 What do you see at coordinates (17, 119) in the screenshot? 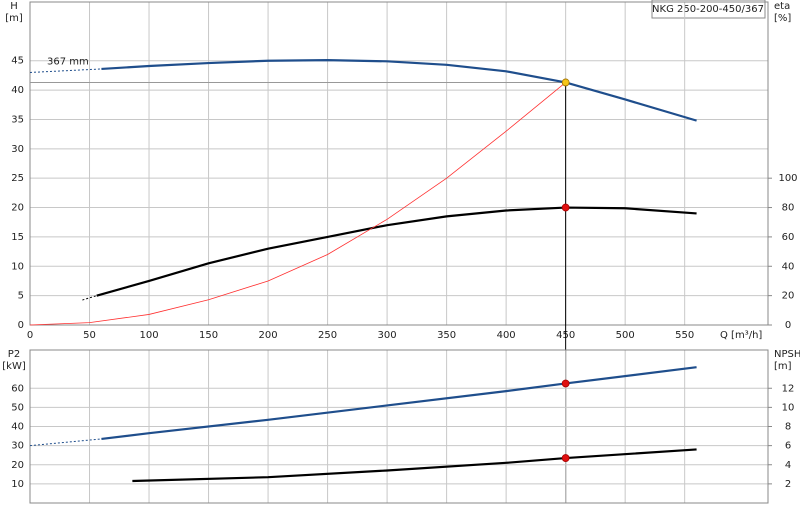
I see `y-tick-label: 35` at bounding box center [17, 119].